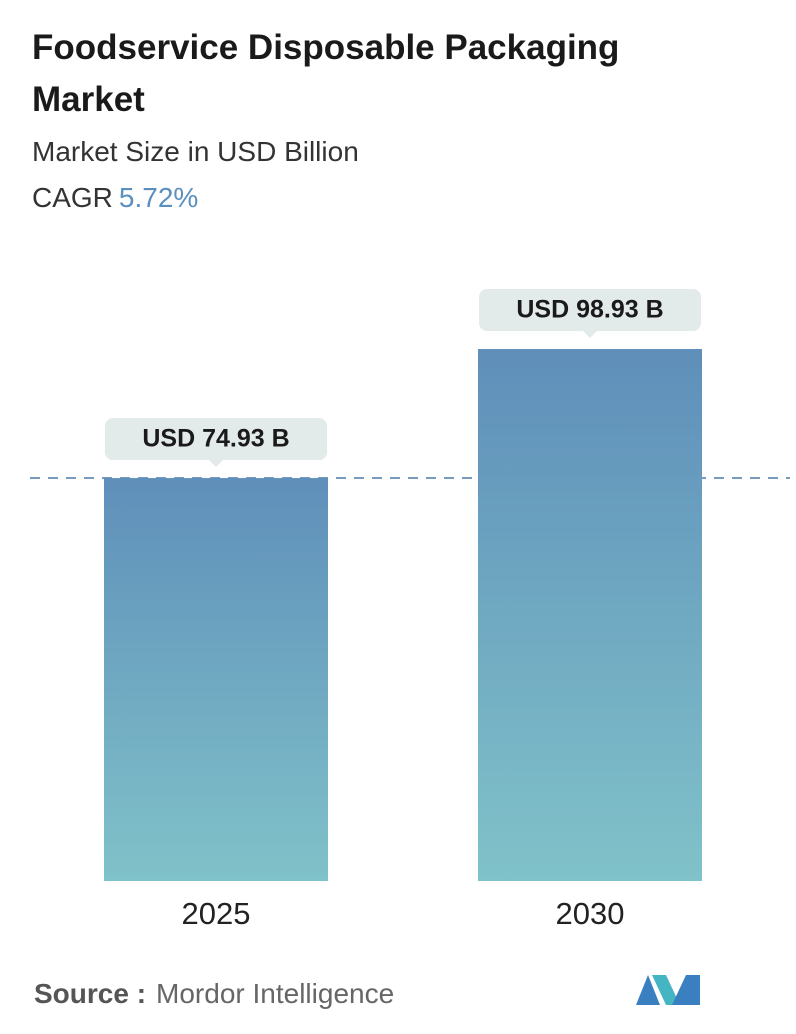 This screenshot has height=1034, width=796. I want to click on cagr: CAGR 5.72%, so click(382, 198).